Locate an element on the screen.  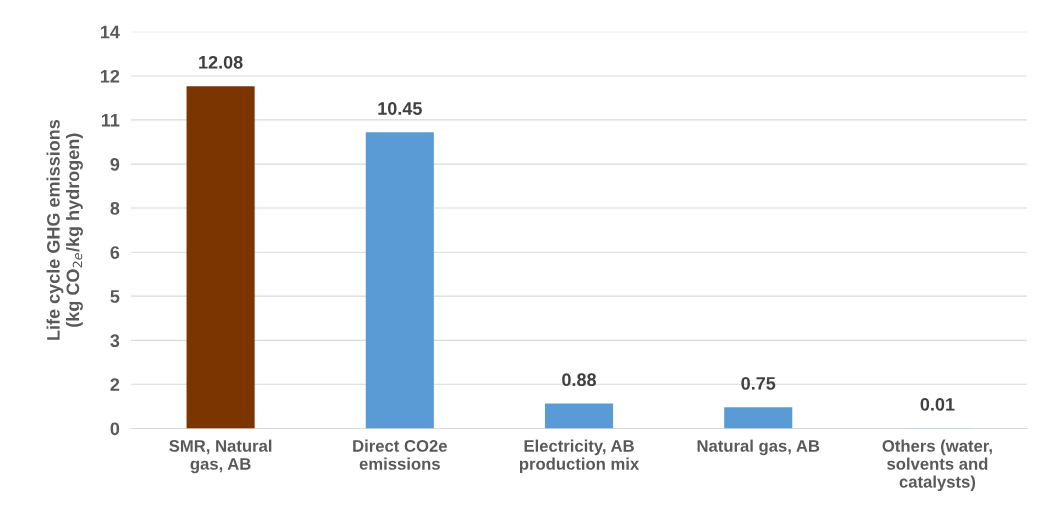
y-tick-label: 8 is located at coordinates (115, 208).